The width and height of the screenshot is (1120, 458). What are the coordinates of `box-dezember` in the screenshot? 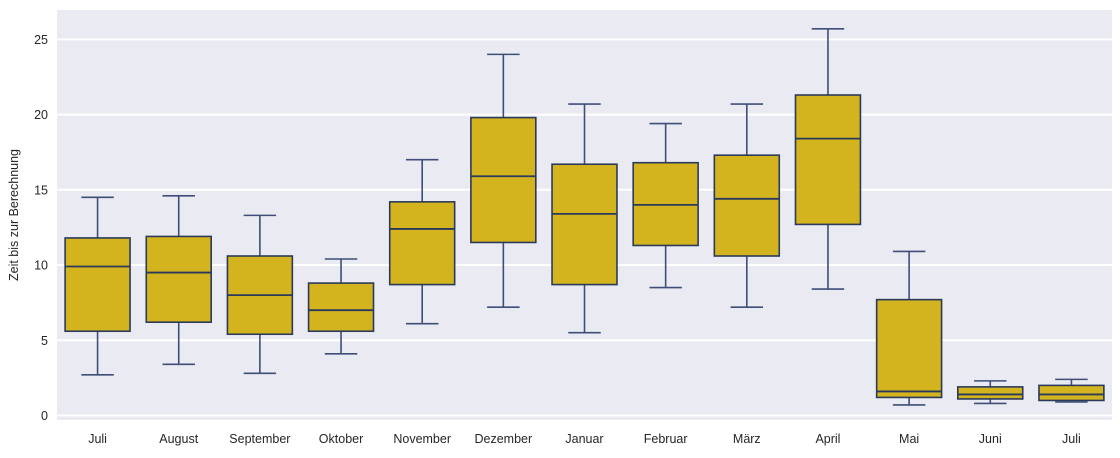 It's located at (503, 180).